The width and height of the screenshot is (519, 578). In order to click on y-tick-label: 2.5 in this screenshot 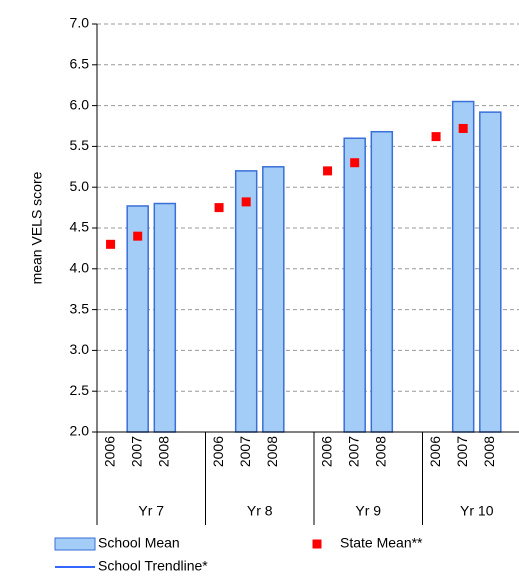, I will do `click(80, 390)`.